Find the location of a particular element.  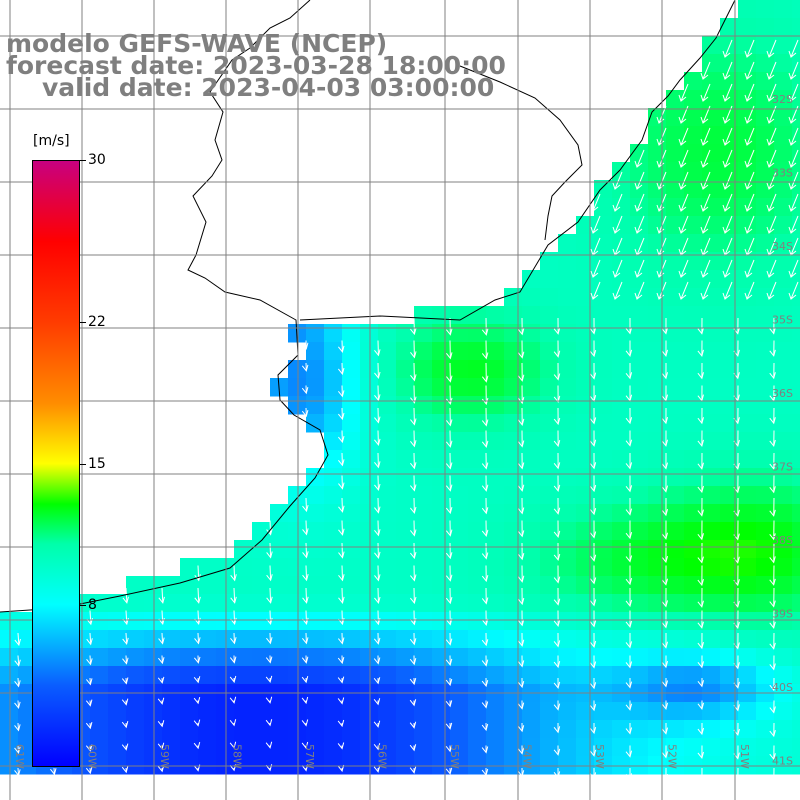

latitude-label: 36S is located at coordinates (782, 393).